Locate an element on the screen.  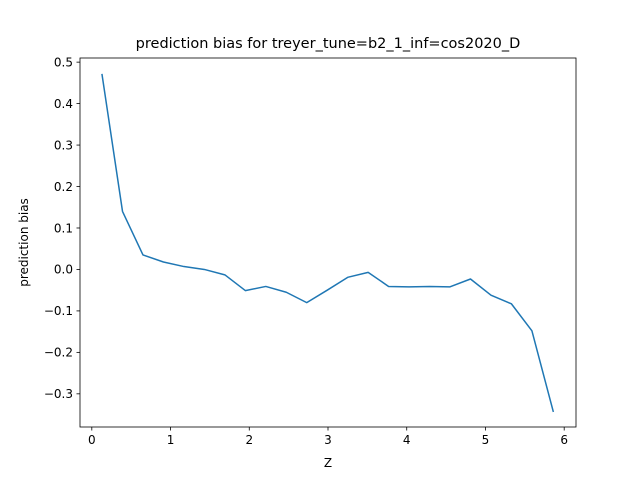
y-tick-label: 0.4 is located at coordinates (63, 104).